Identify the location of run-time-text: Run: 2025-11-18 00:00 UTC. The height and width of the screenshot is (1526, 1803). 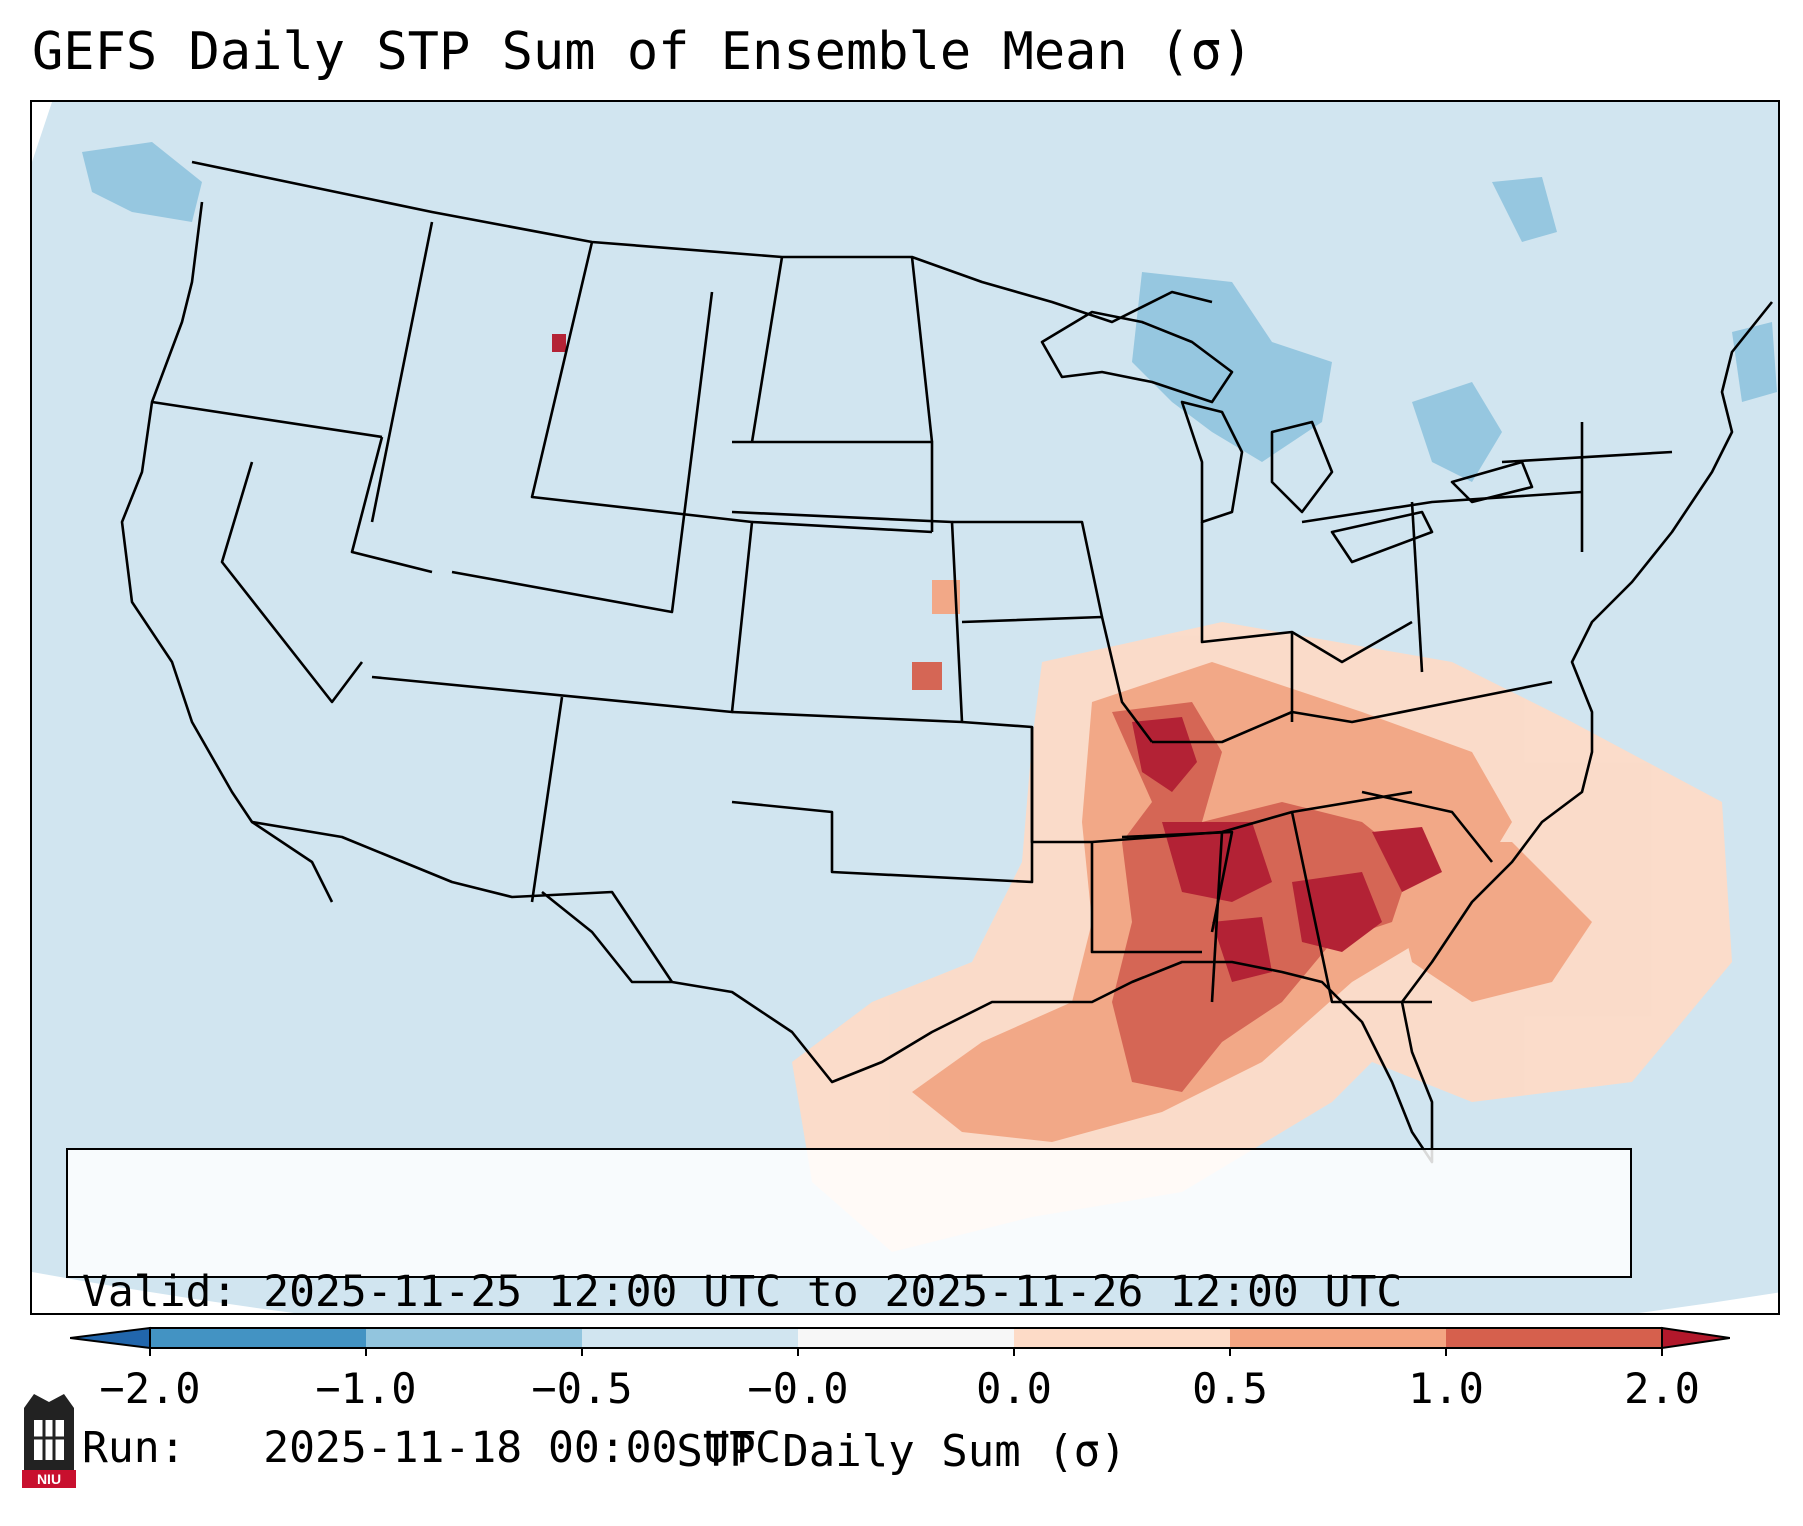
(431, 1448).